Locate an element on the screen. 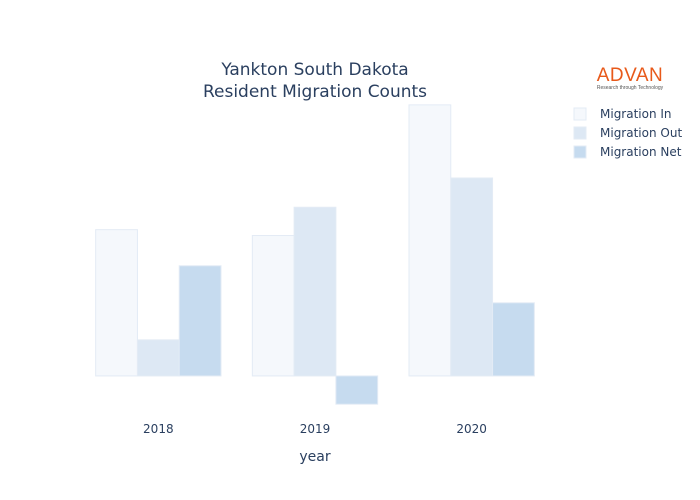 This screenshot has width=700, height=500. legend-swatch-migration-out is located at coordinates (580, 133).